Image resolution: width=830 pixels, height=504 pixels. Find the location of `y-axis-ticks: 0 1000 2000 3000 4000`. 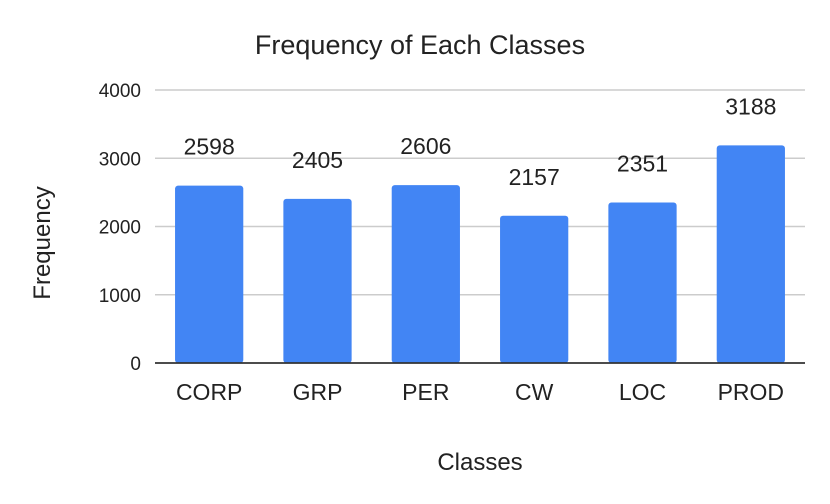

y-axis-ticks: 0 1000 2000 3000 4000 is located at coordinates (120, 228).